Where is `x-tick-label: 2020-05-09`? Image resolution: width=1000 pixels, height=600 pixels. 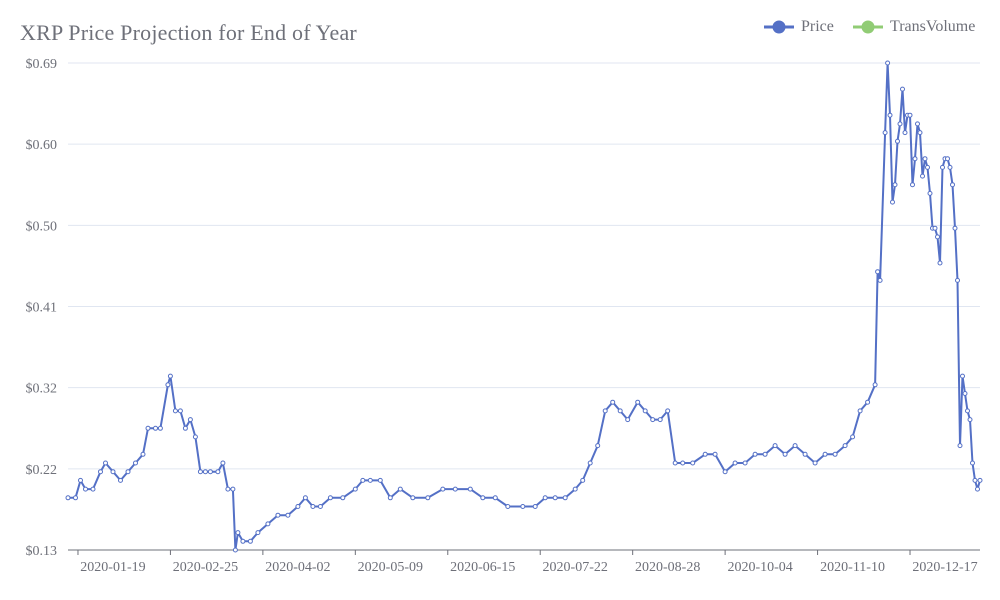 x-tick-label: 2020-05-09 is located at coordinates (390, 567).